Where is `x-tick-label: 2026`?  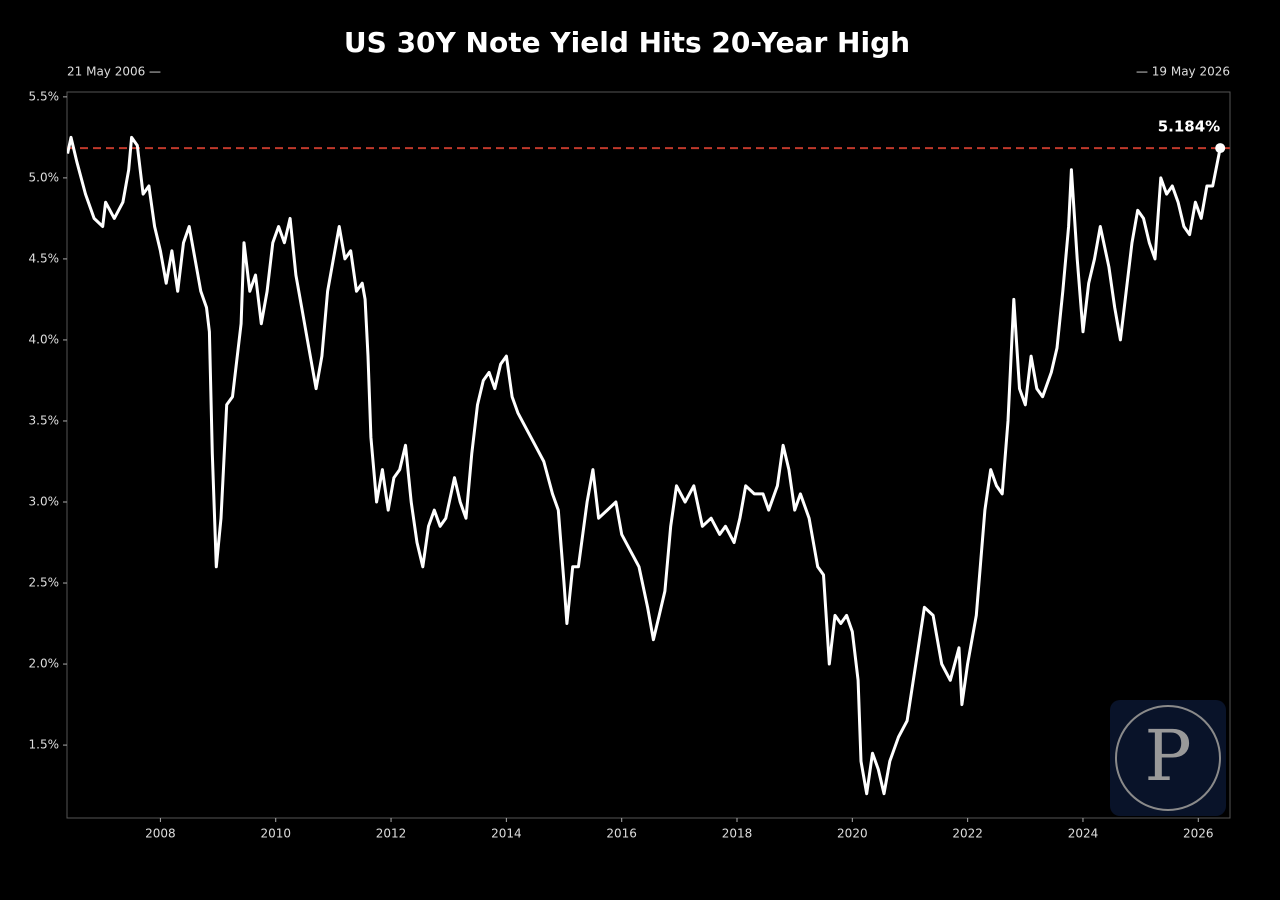
x-tick-label: 2026 is located at coordinates (1198, 834).